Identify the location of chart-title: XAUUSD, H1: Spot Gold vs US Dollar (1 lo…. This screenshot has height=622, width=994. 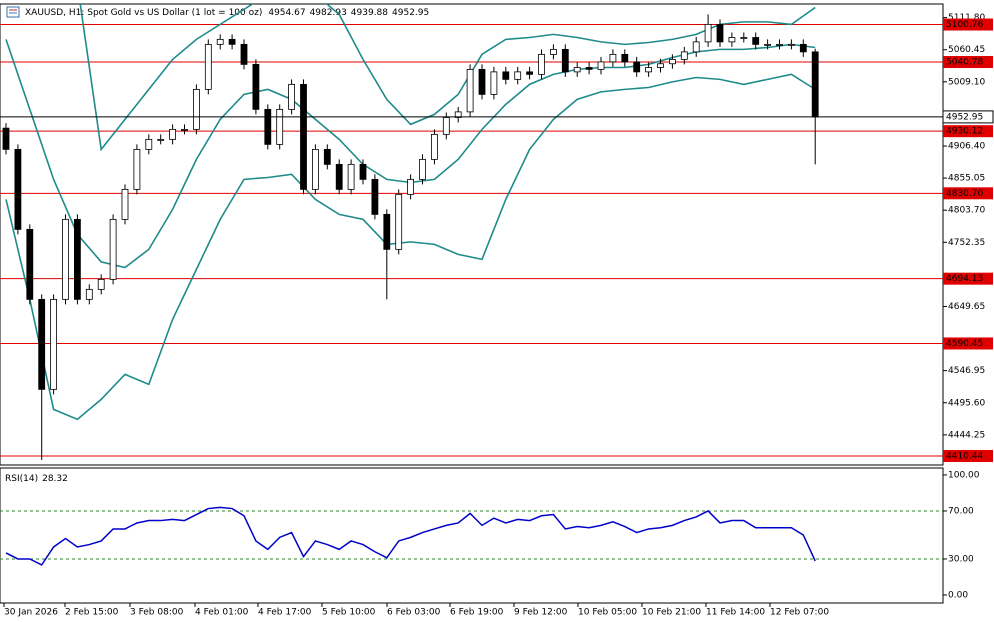
(227, 13).